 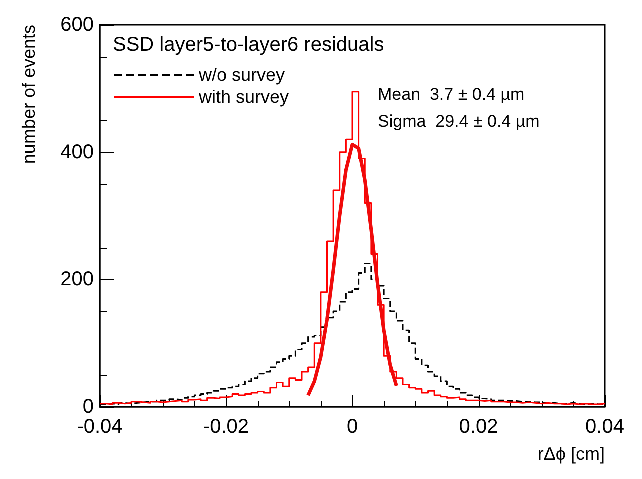 I want to click on y-tick-label: 200, so click(x=77, y=279).